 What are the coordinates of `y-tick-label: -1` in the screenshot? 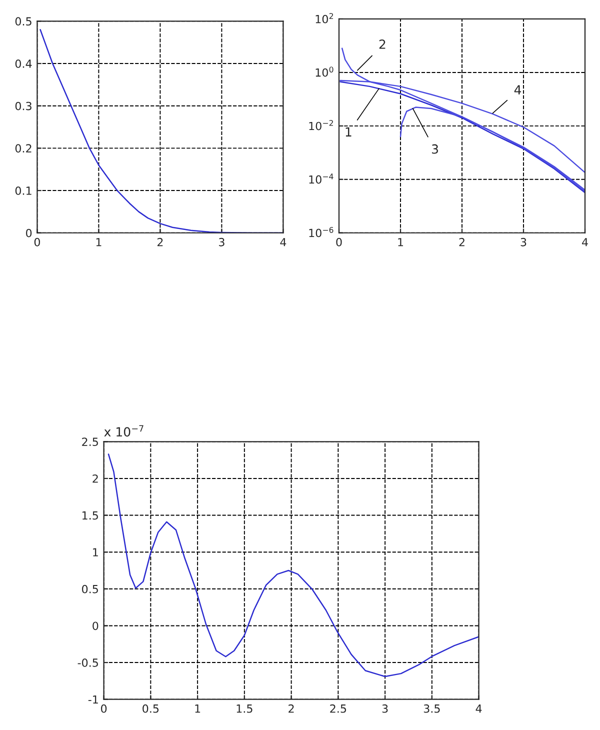 It's located at (93, 699).